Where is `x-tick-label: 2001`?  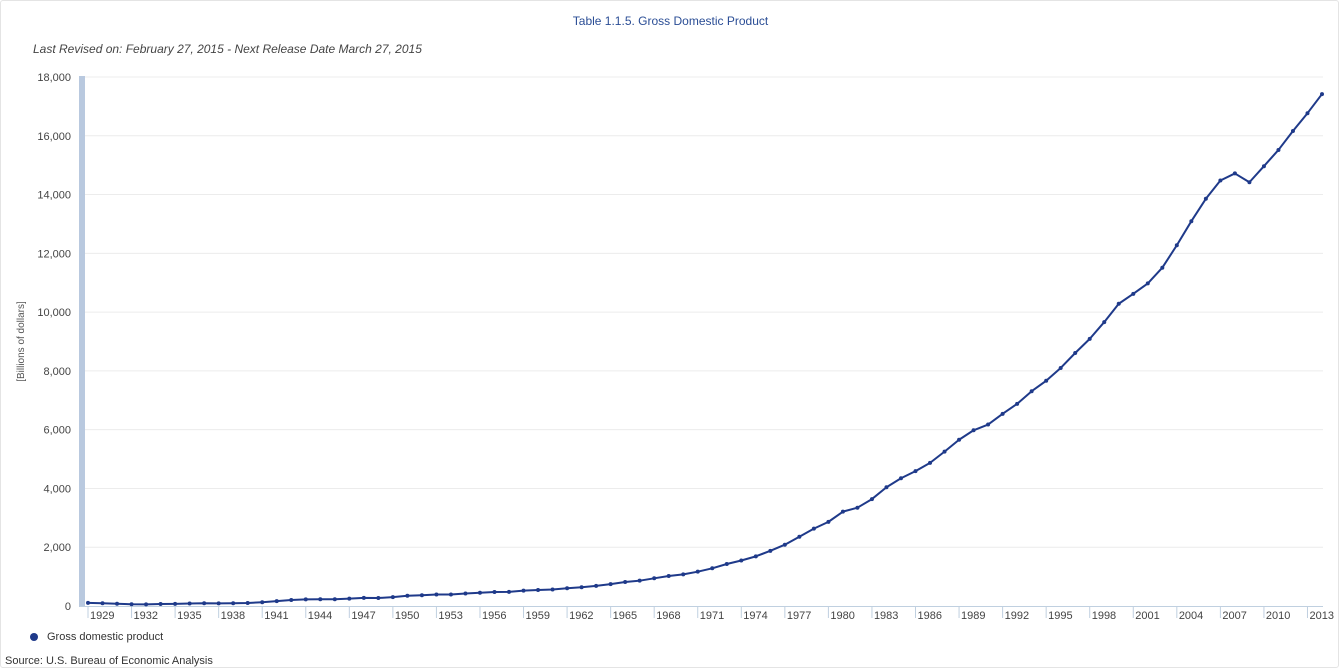 x-tick-label: 2001 is located at coordinates (1147, 616).